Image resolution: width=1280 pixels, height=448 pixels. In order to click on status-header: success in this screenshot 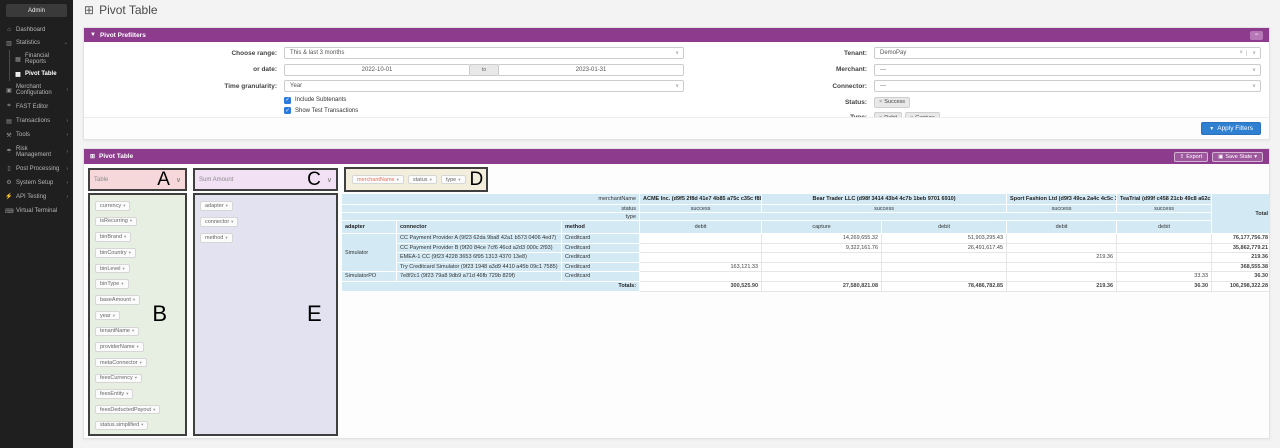, I will do `click(701, 208)`.